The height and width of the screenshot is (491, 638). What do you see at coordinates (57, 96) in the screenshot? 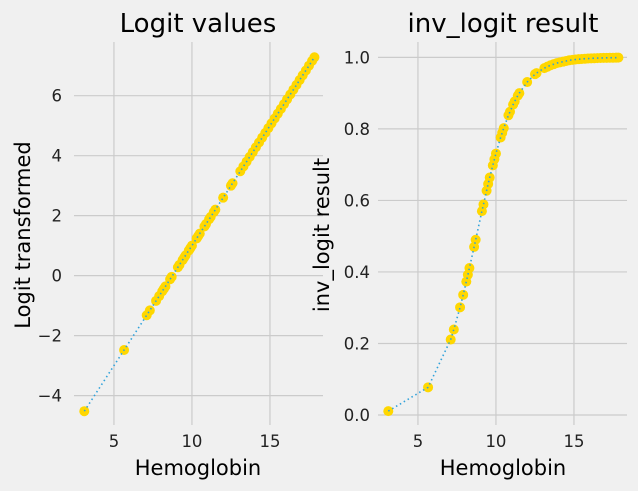
I see `y-tick-label: 6` at bounding box center [57, 96].